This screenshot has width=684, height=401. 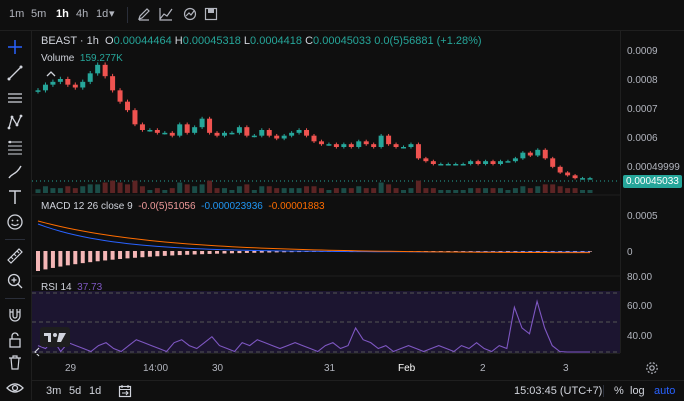 I want to click on interval-5m: 5m, so click(x=39, y=14).